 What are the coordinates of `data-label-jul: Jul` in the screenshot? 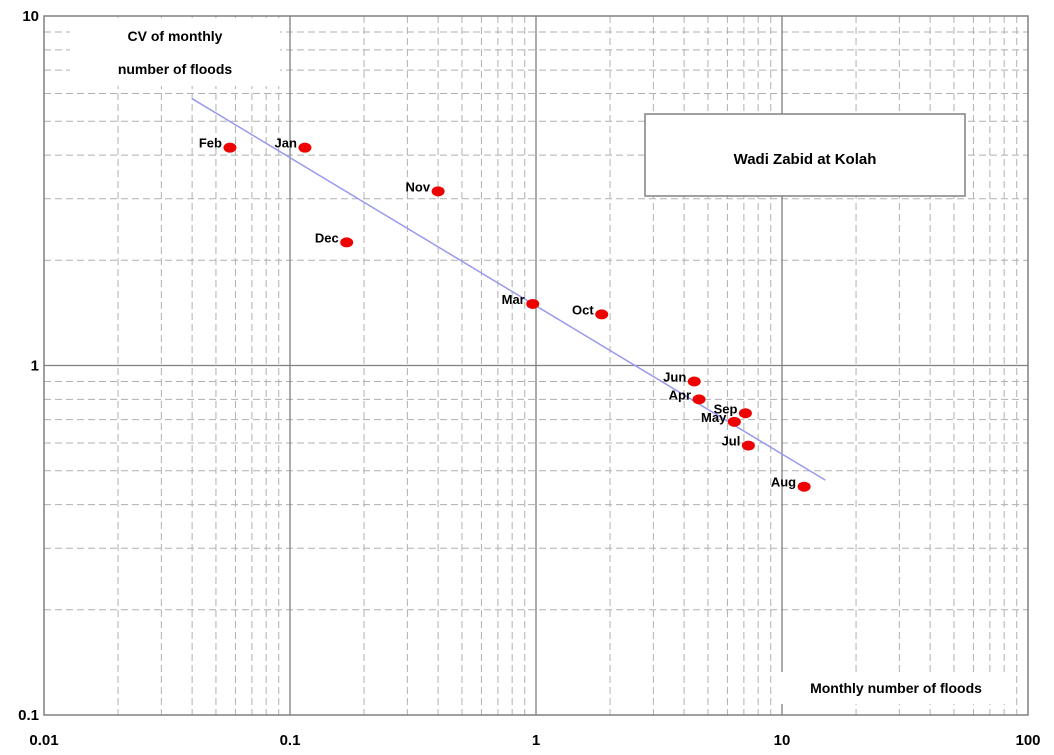 It's located at (731, 441).